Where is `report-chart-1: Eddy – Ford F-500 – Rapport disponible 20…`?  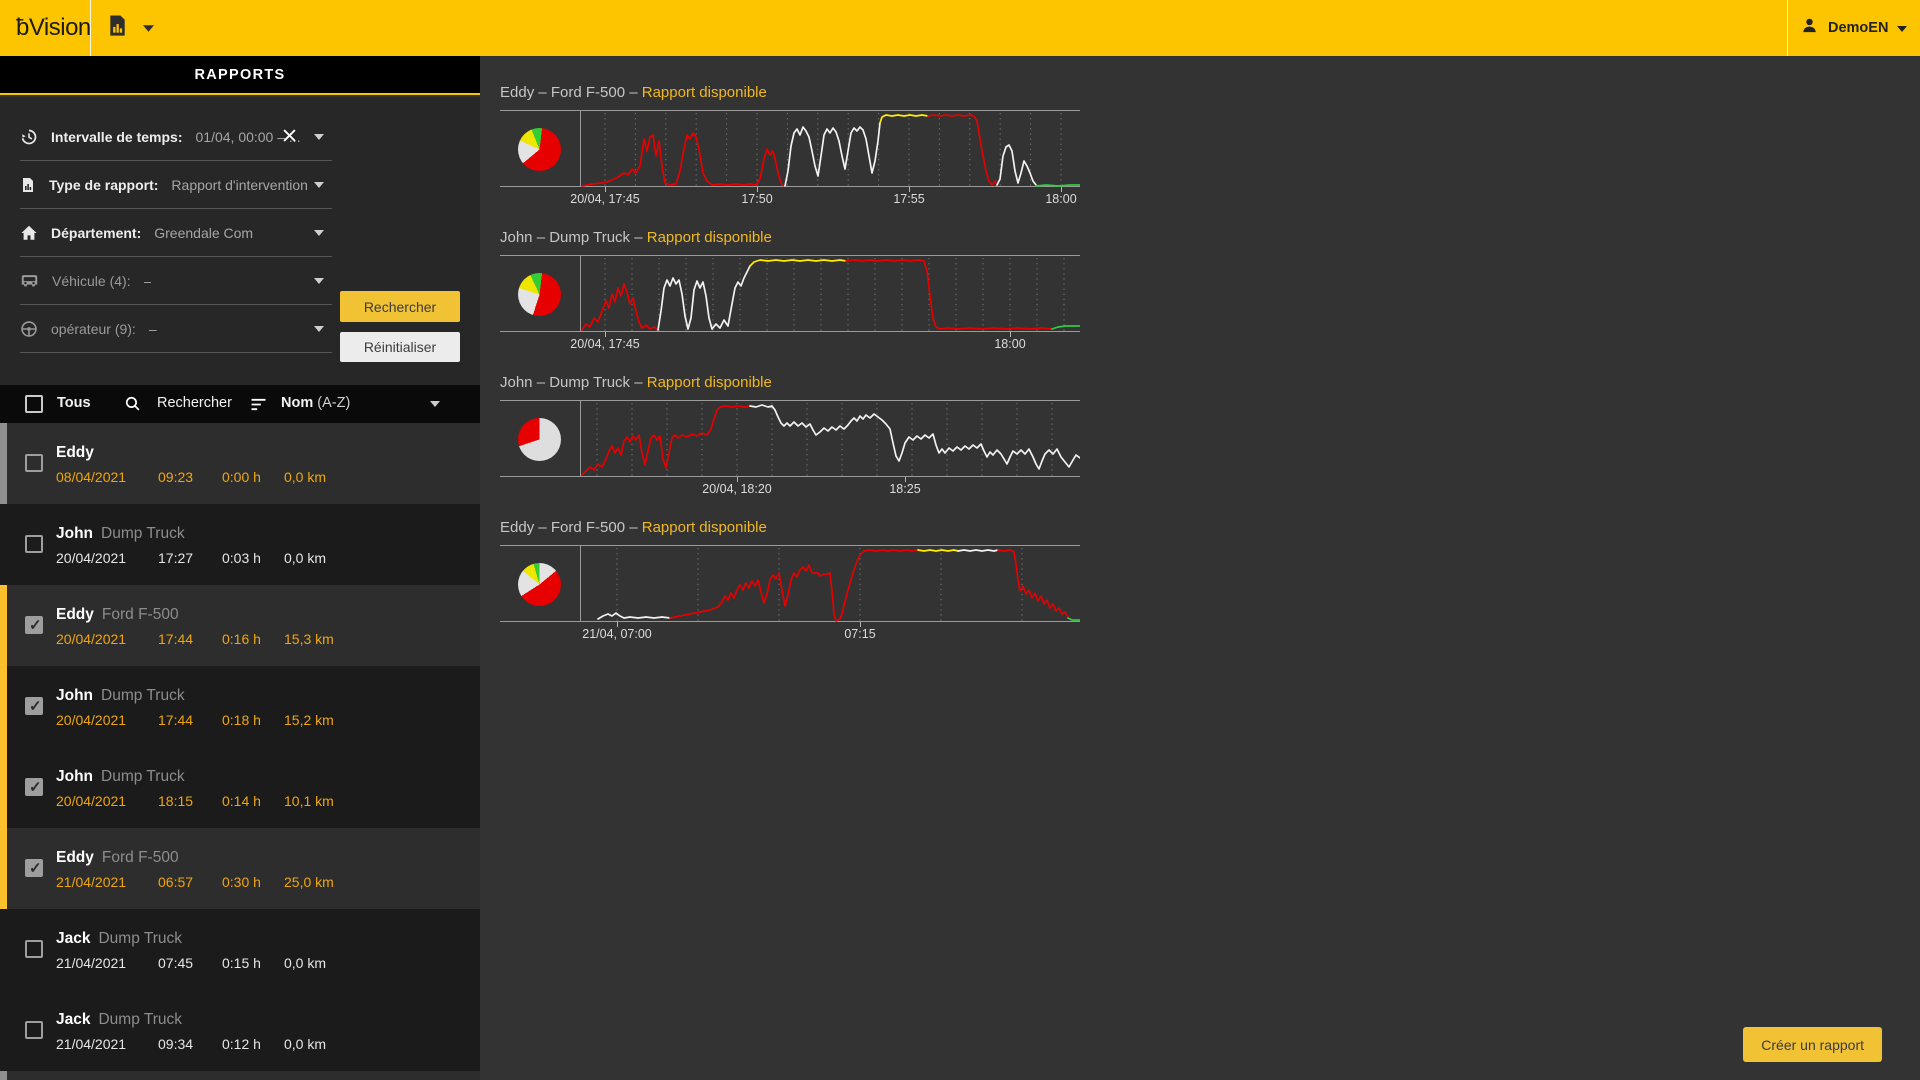 report-chart-1: Eddy – Ford F-500 – Rapport disponible 20… is located at coordinates (790, 146).